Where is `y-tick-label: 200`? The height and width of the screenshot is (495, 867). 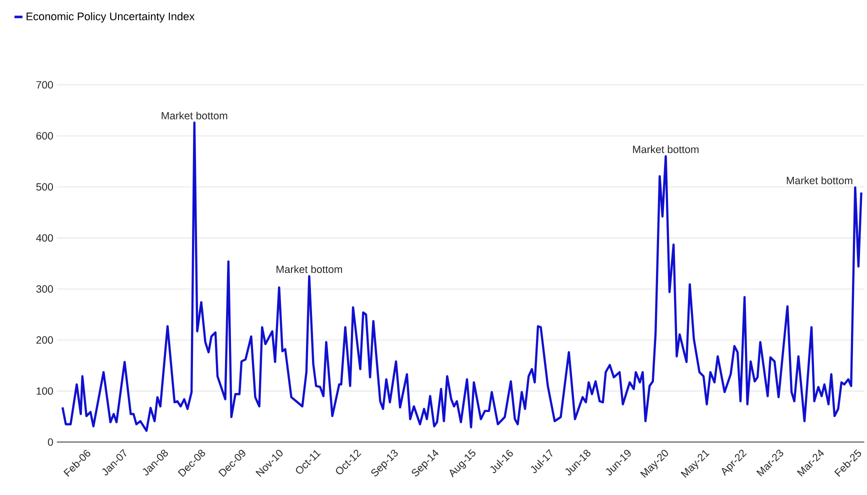 y-tick-label: 200 is located at coordinates (44, 340).